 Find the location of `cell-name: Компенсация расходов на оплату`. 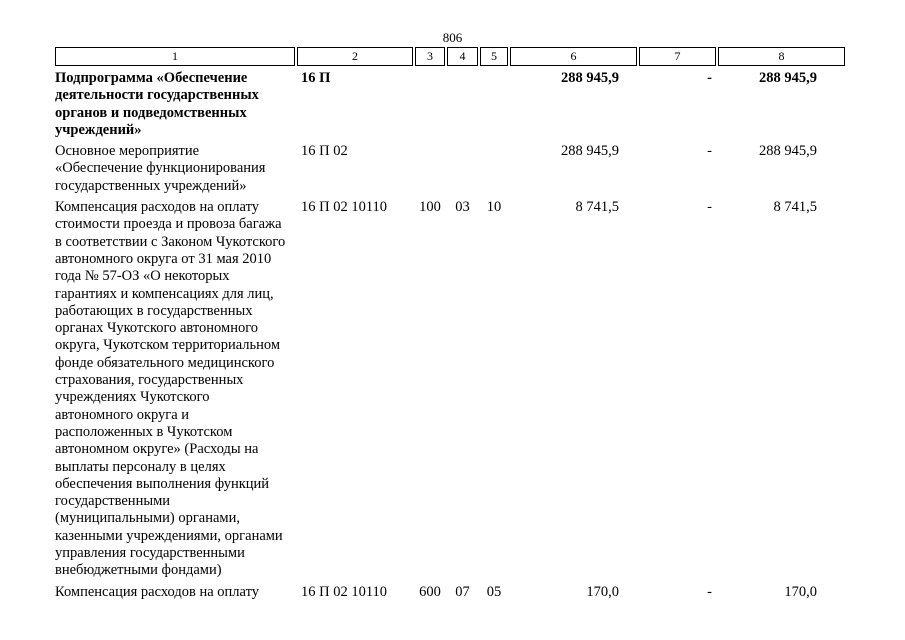

cell-name: Компенсация расходов на оплату is located at coordinates (157, 591).